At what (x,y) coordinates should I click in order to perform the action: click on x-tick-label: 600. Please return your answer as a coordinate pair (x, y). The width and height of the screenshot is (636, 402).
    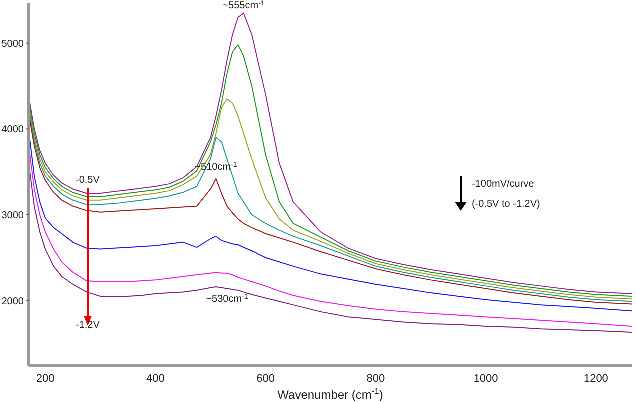
    Looking at the image, I should click on (265, 378).